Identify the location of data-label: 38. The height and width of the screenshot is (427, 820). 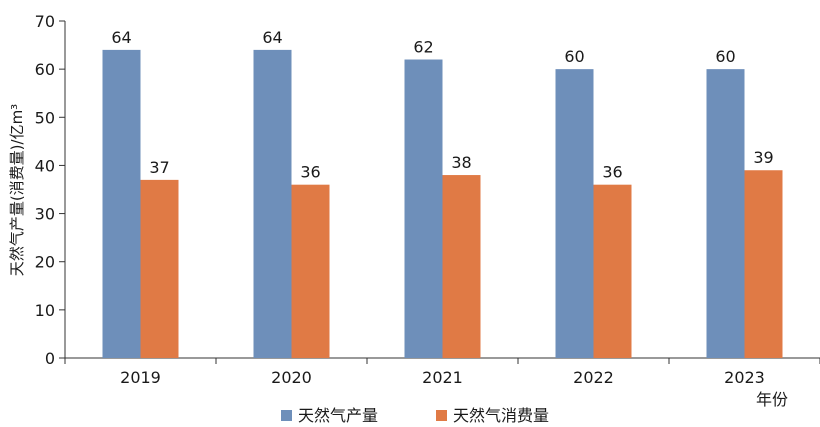
(461, 162).